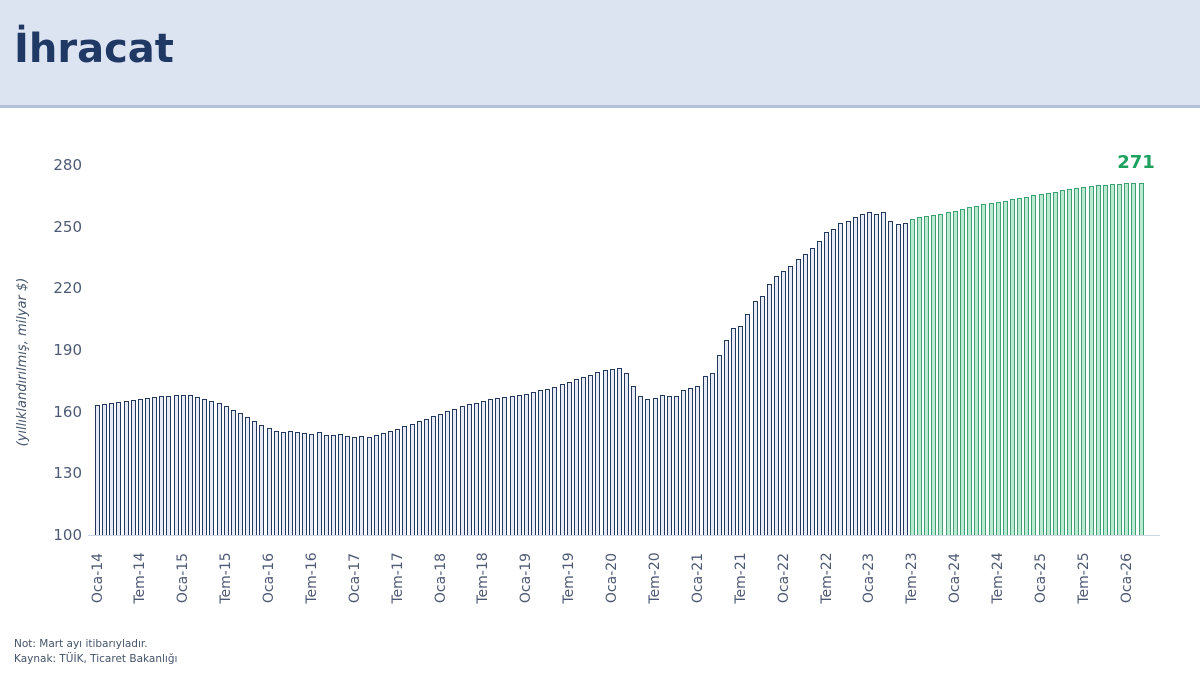 The width and height of the screenshot is (1200, 675). Describe the element at coordinates (1126, 578) in the screenshot. I see `x-tick-label: Oca-26` at that location.